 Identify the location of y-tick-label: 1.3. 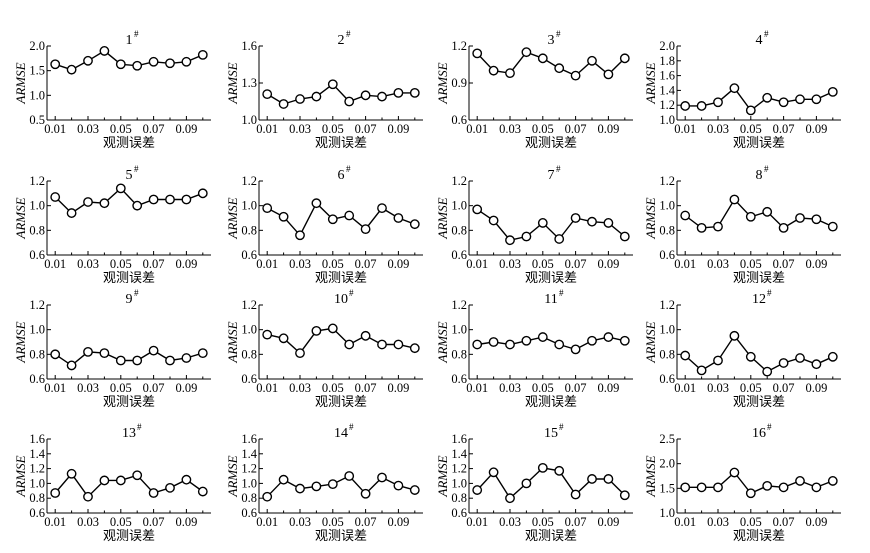
(249, 83).